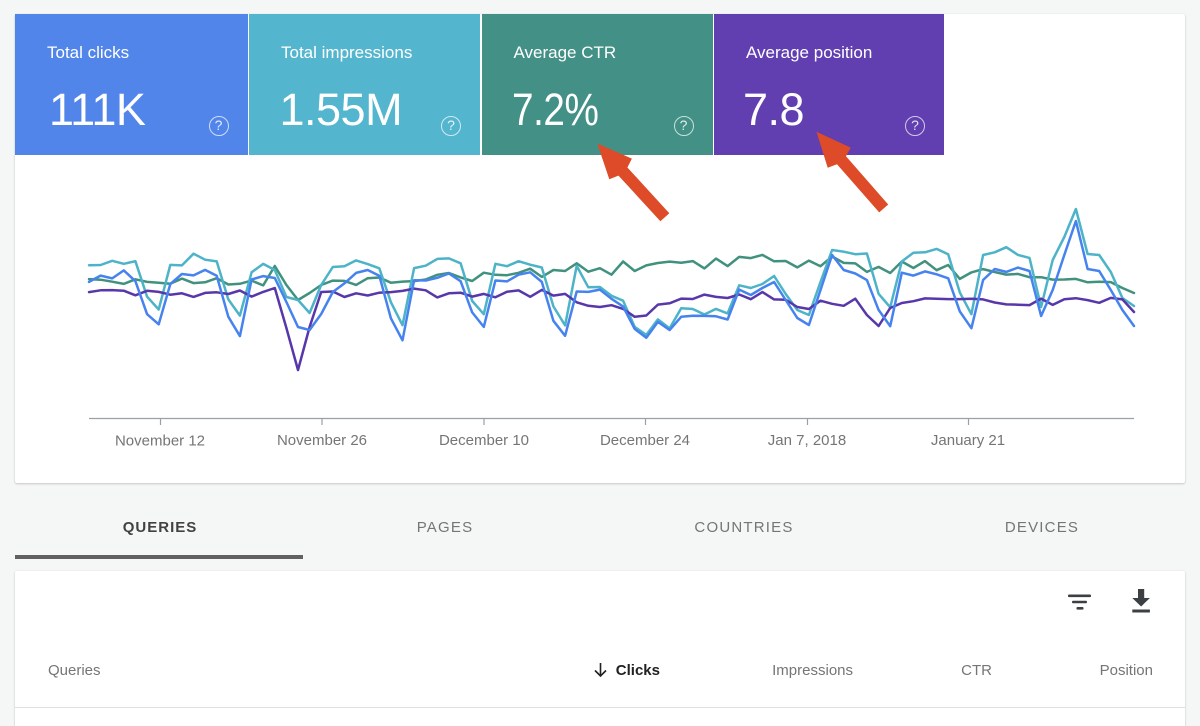  What do you see at coordinates (968, 440) in the screenshot?
I see `svg-text: January 21` at bounding box center [968, 440].